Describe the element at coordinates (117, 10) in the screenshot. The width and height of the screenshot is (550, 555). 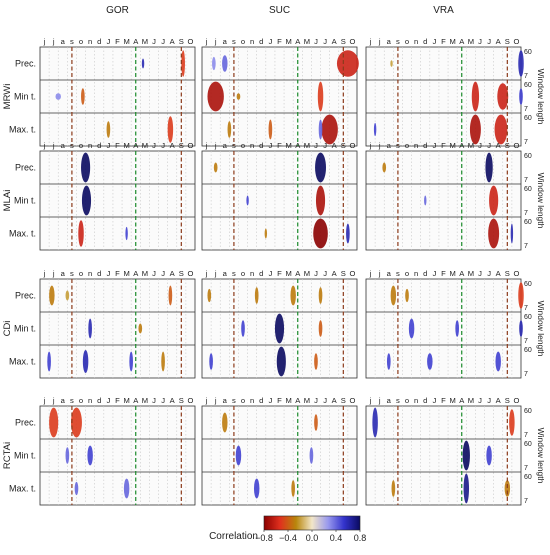
I see `station-title: GOR` at that location.